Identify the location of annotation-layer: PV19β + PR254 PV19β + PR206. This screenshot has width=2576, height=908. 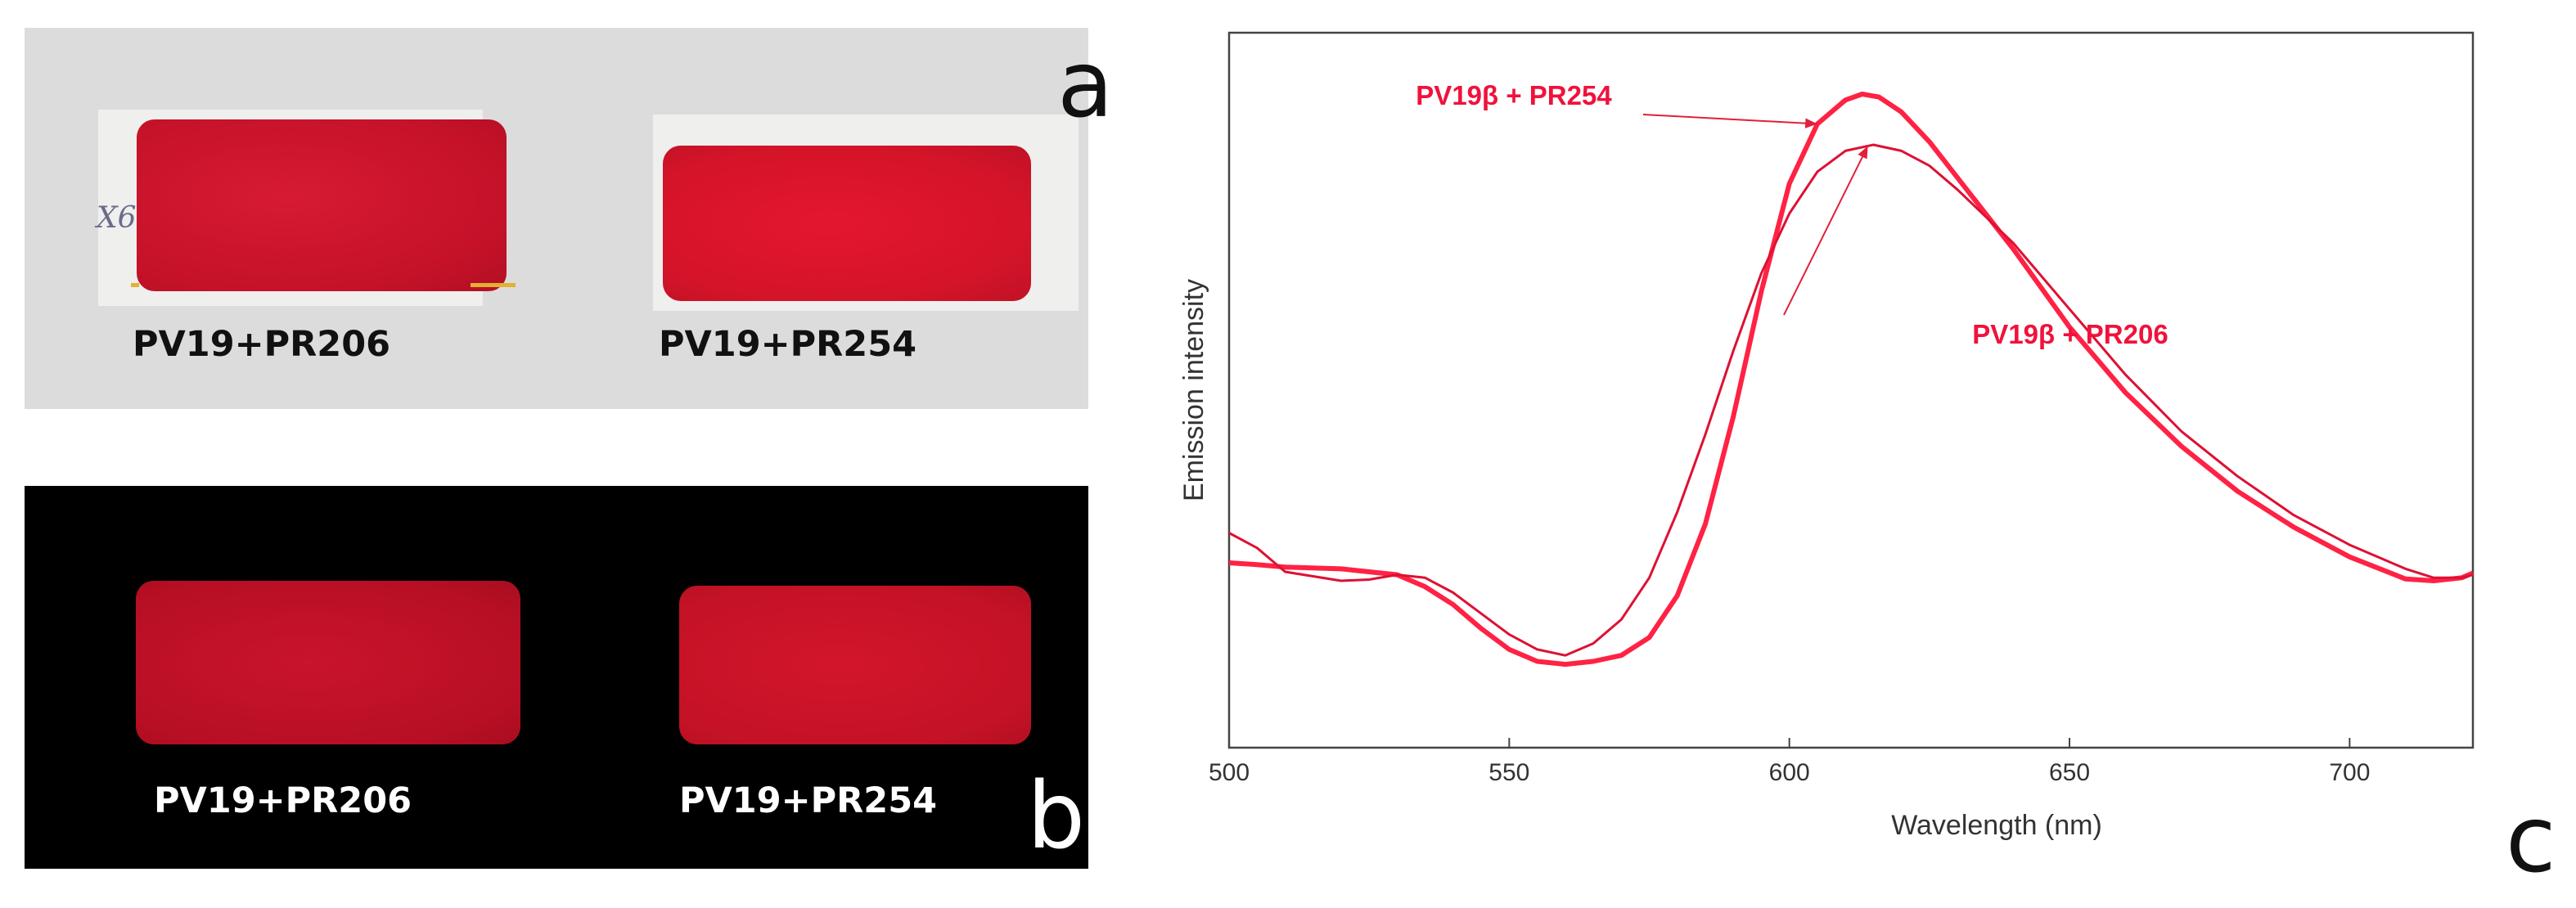
(1792, 214).